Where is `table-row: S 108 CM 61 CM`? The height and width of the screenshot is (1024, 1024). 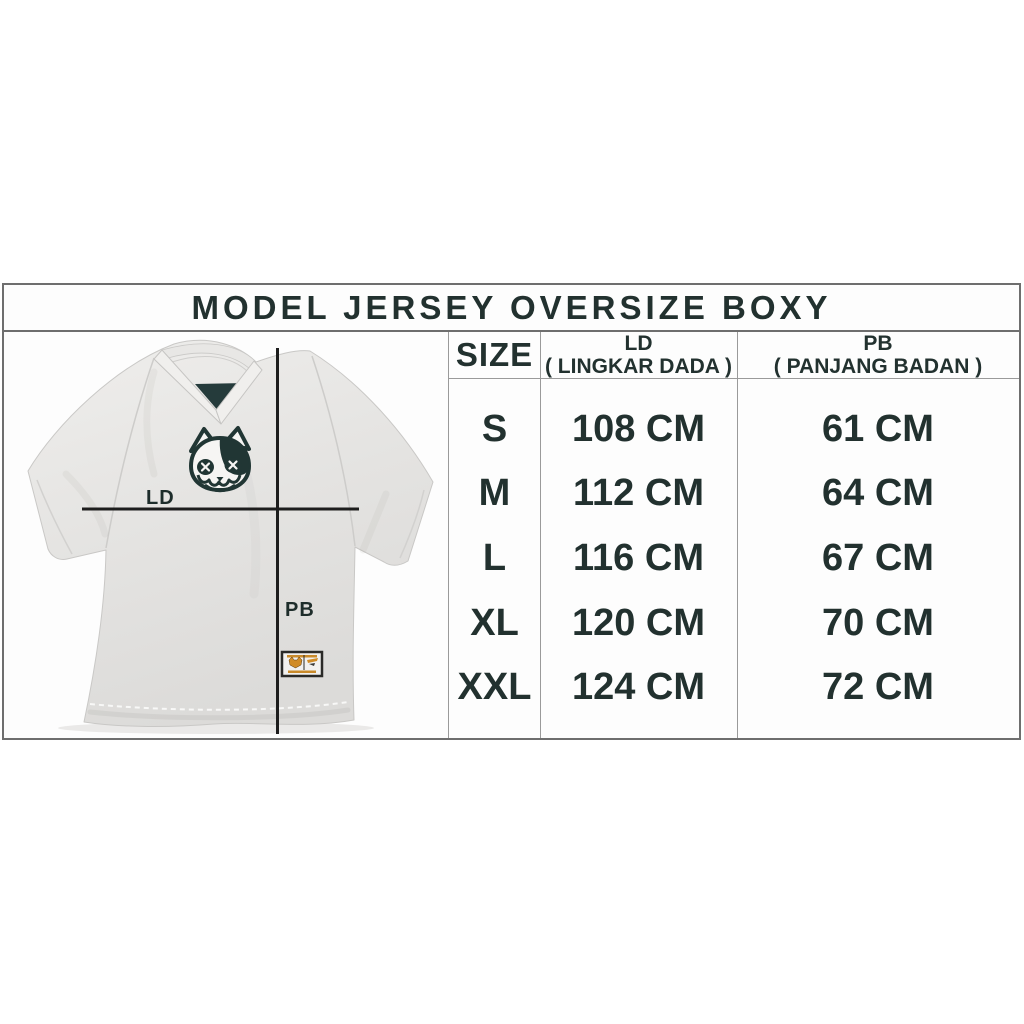 table-row: S 108 CM 61 CM is located at coordinates (734, 429).